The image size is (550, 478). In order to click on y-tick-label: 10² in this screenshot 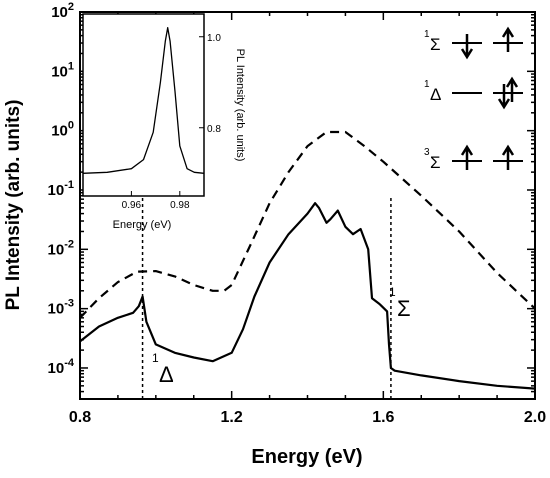, I will do `click(62, 11)`.